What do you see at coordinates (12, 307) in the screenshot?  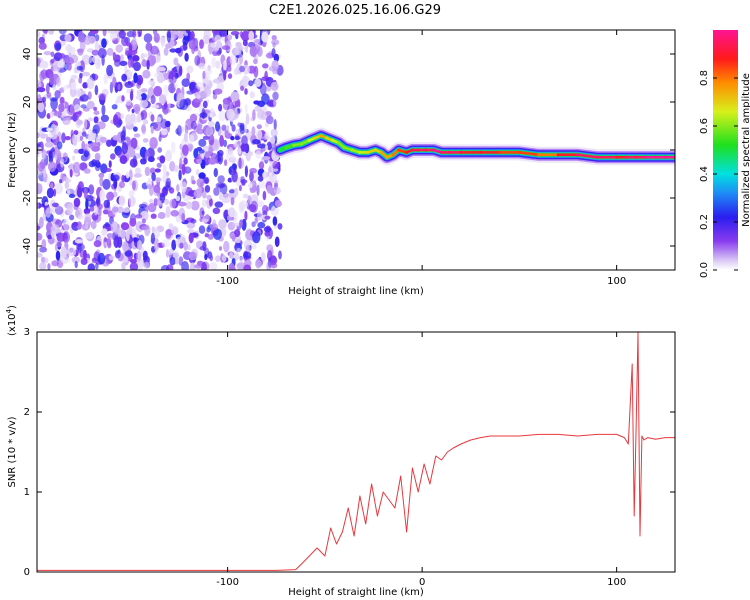 I see `snr-multiplier-close: )` at bounding box center [12, 307].